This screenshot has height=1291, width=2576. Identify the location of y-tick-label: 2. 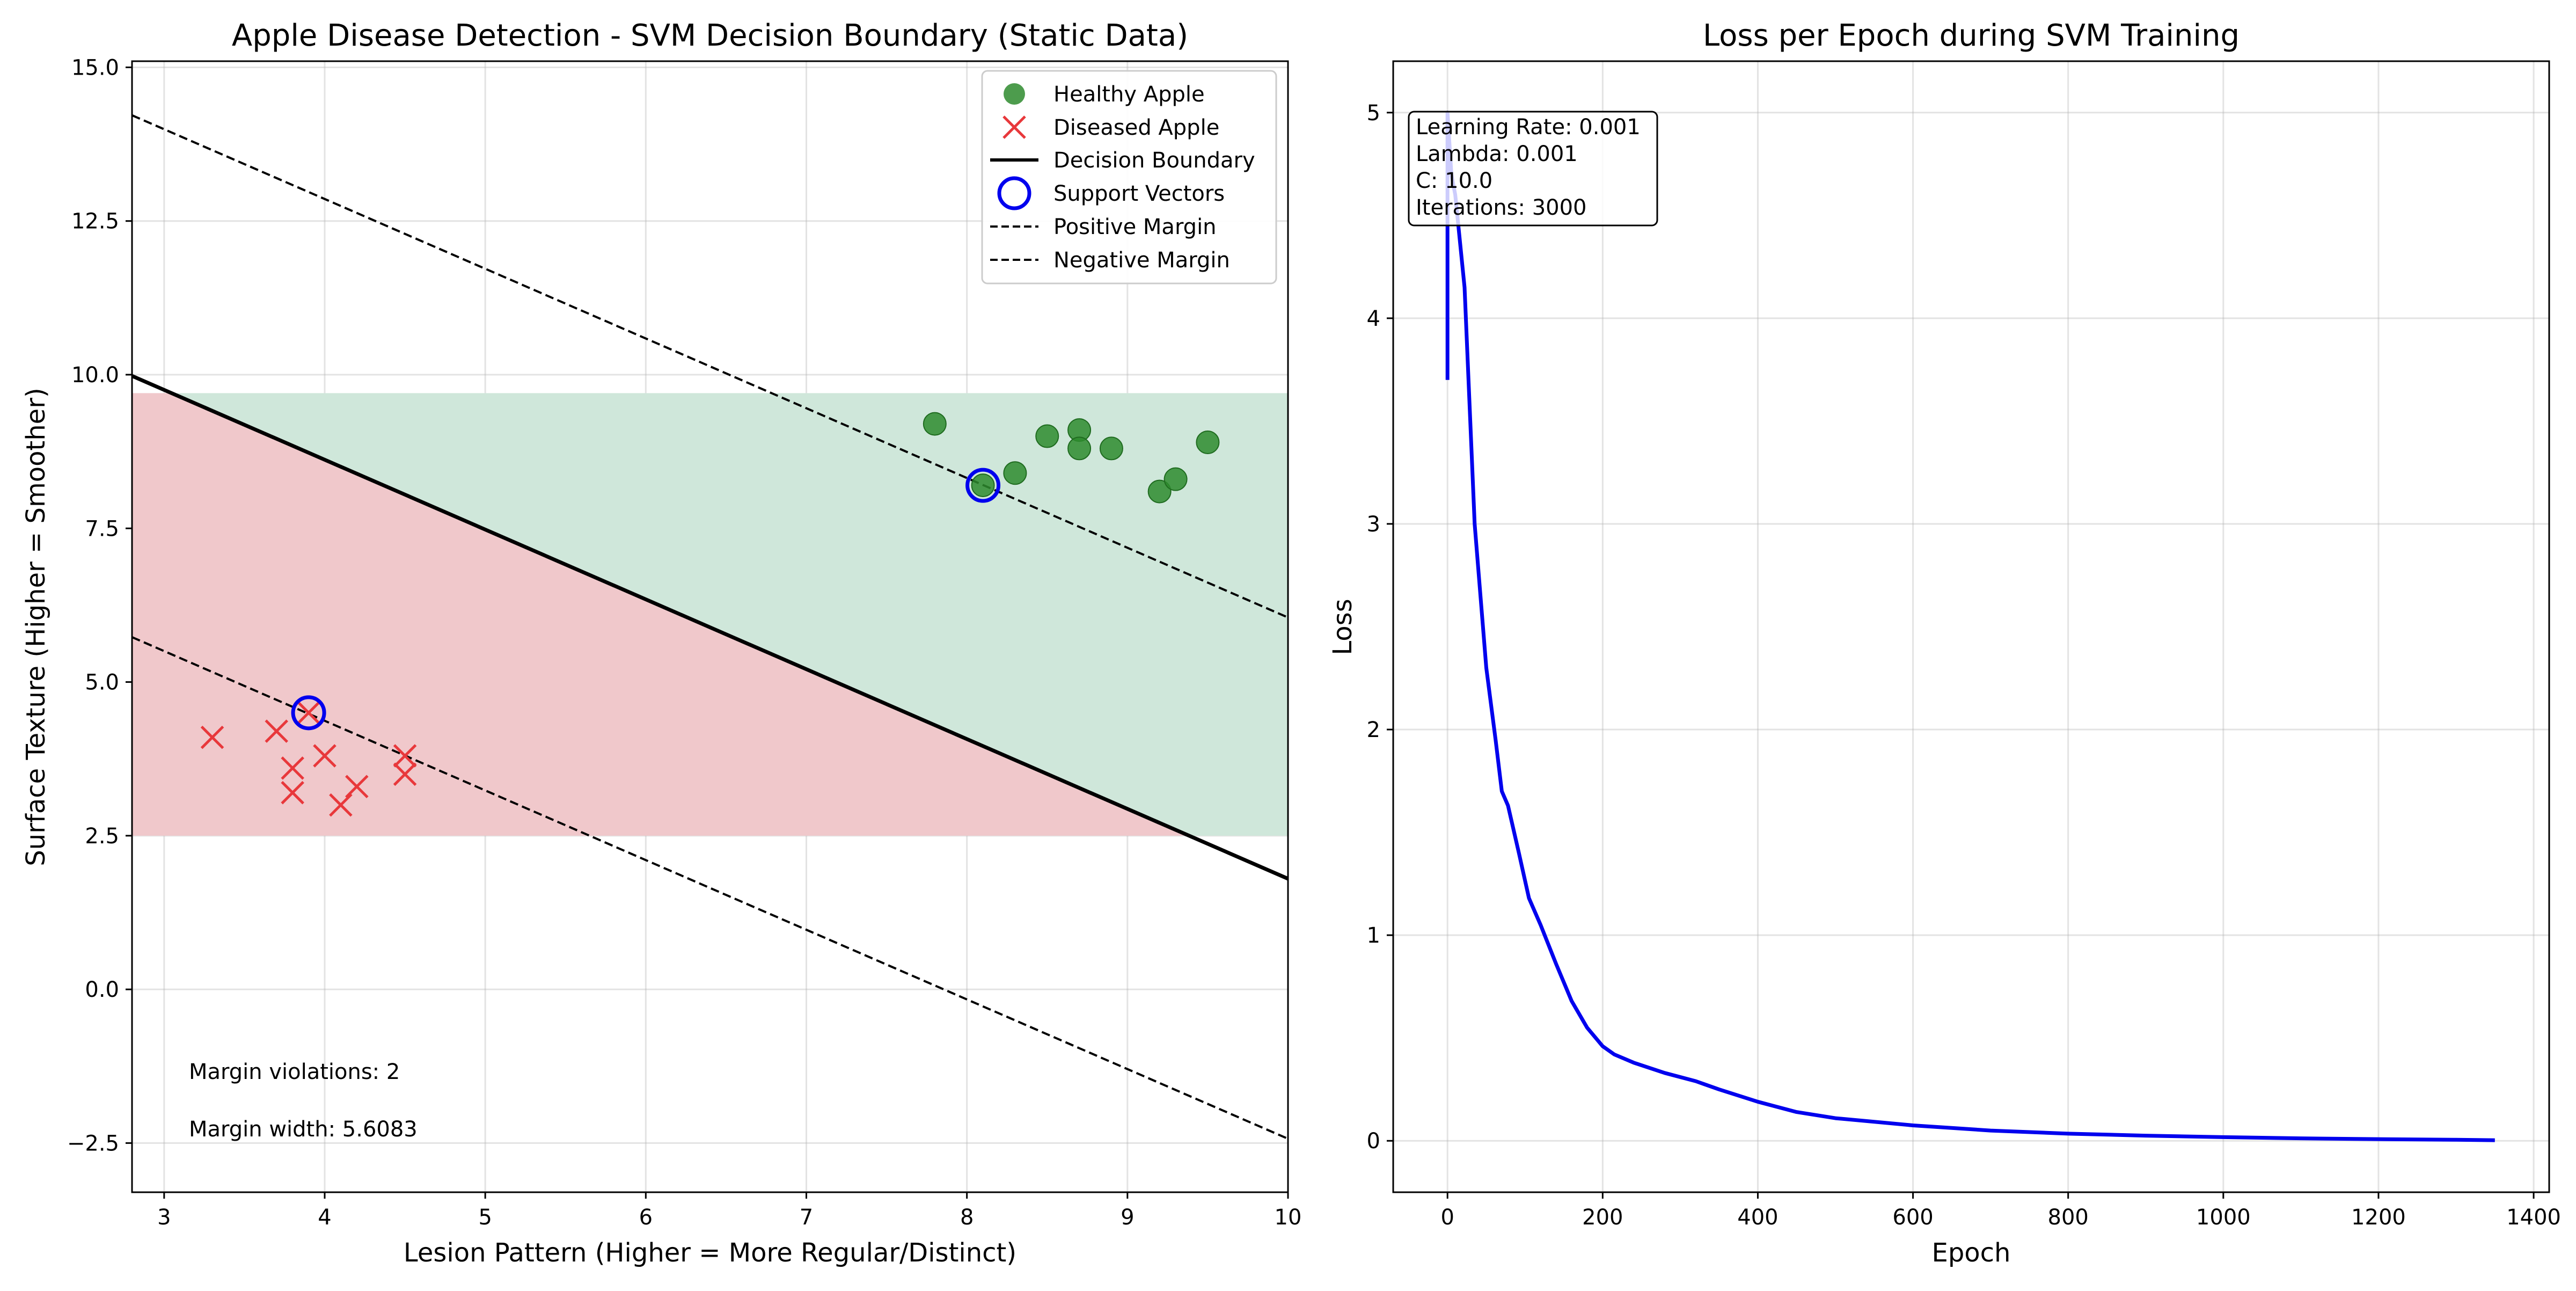
(1373, 730).